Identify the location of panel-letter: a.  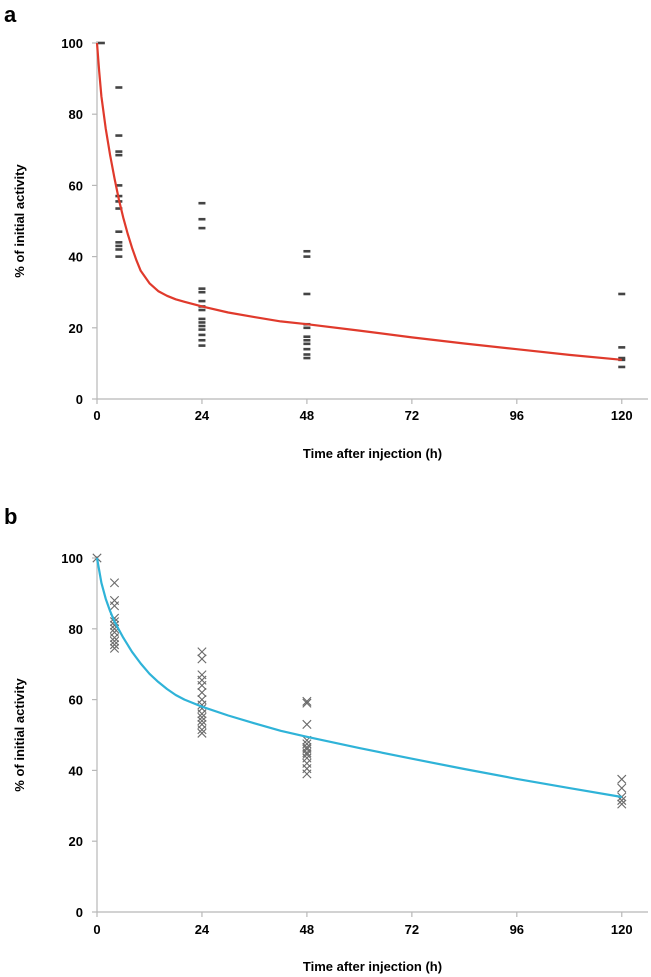
(10, 14).